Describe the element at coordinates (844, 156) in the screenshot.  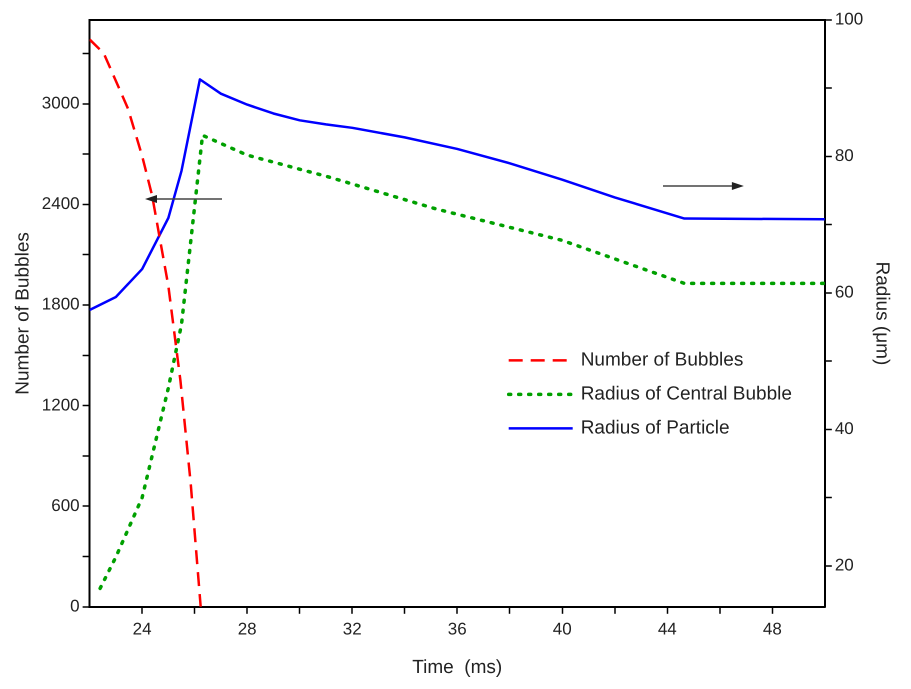
I see `y2-tick-label: 80` at that location.